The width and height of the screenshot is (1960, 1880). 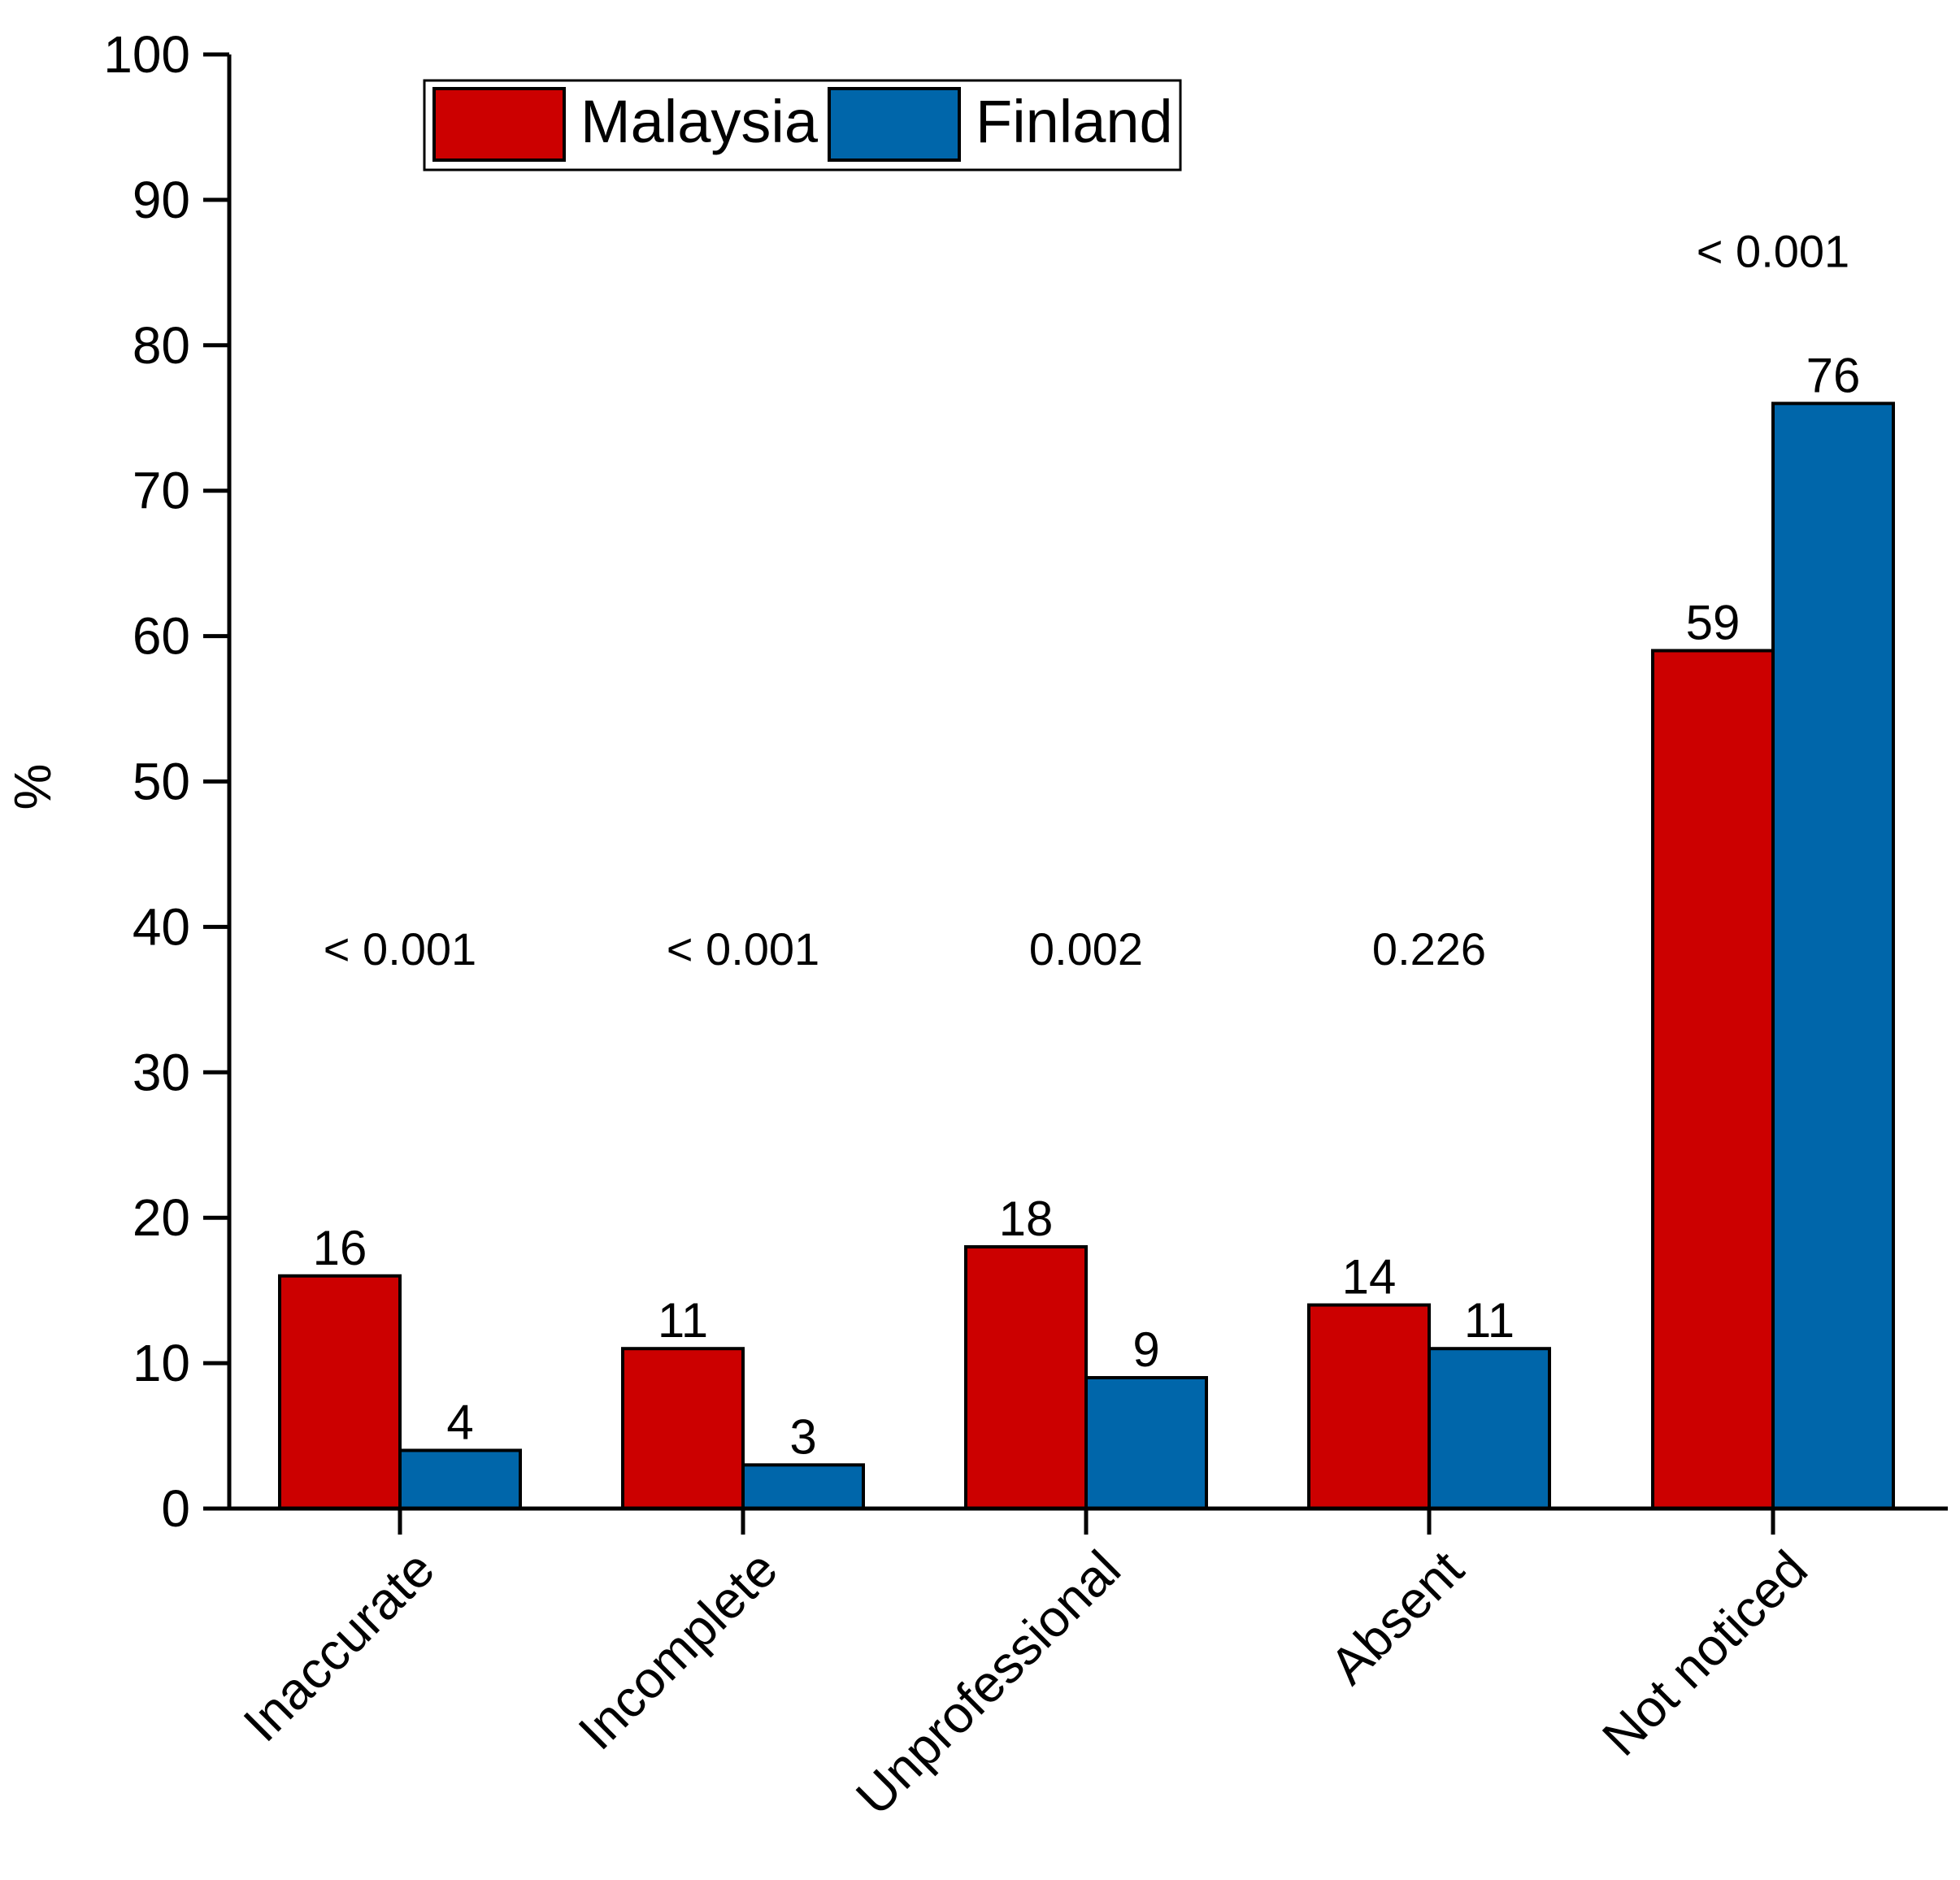 What do you see at coordinates (803, 1486) in the screenshot?
I see `bar-finland-incomplete` at bounding box center [803, 1486].